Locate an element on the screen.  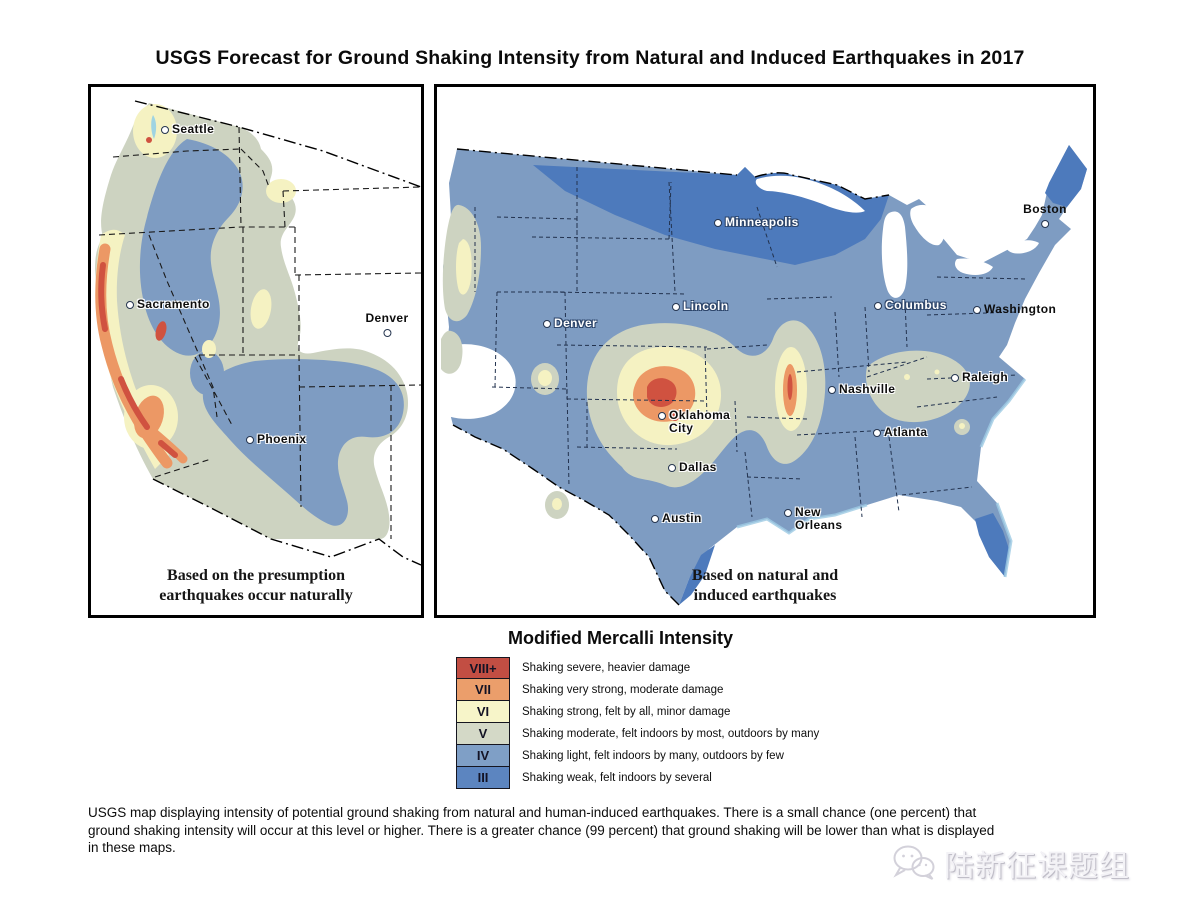
legend-description: Shaking severe, heavier damage is located at coordinates (606, 668).